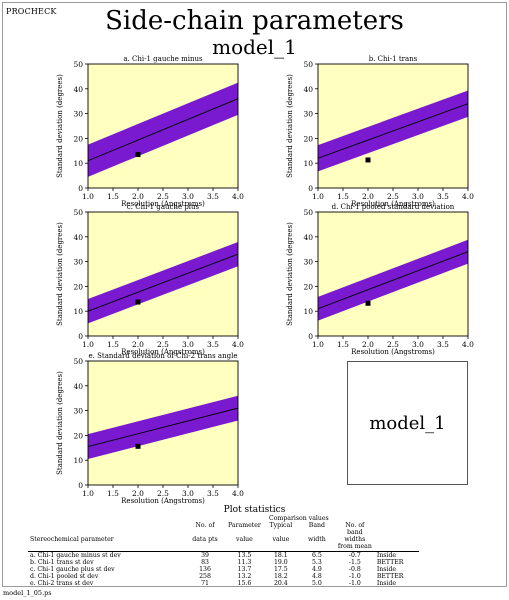 The width and height of the screenshot is (509, 600). I want to click on model-box: model_1, so click(407, 423).